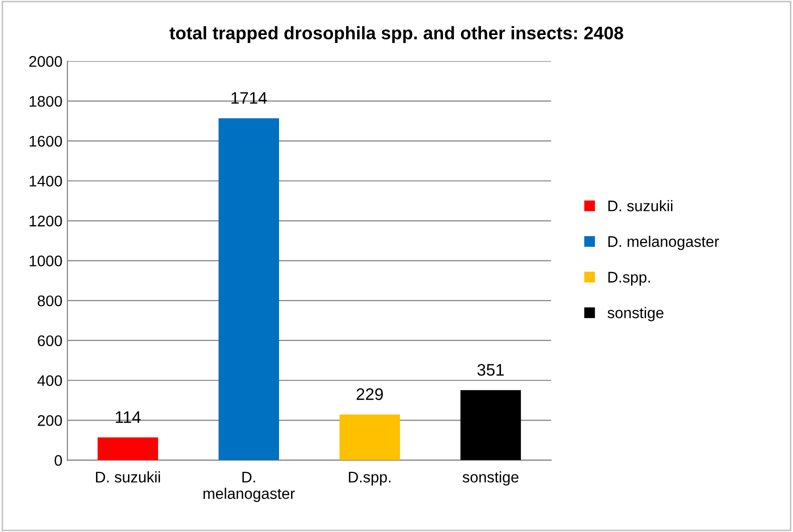 The width and height of the screenshot is (793, 532). What do you see at coordinates (629, 279) in the screenshot?
I see `legend-label: D.spp.` at bounding box center [629, 279].